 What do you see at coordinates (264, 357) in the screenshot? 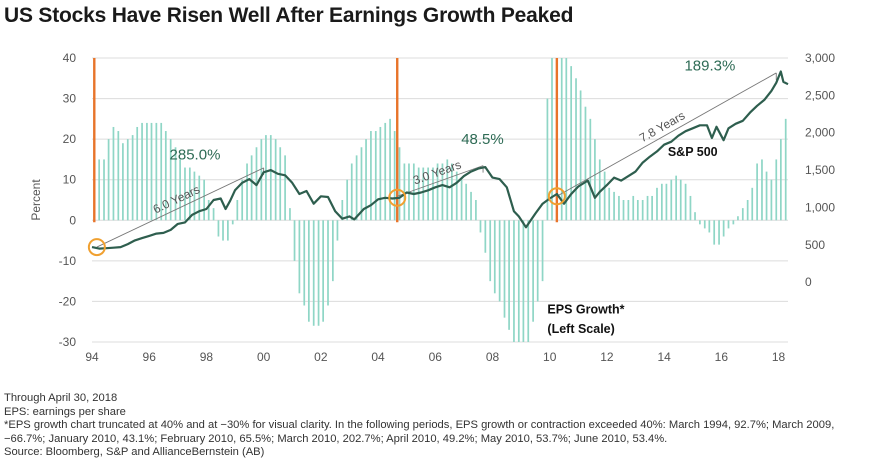
I see `x-tick-label: 00` at bounding box center [264, 357].